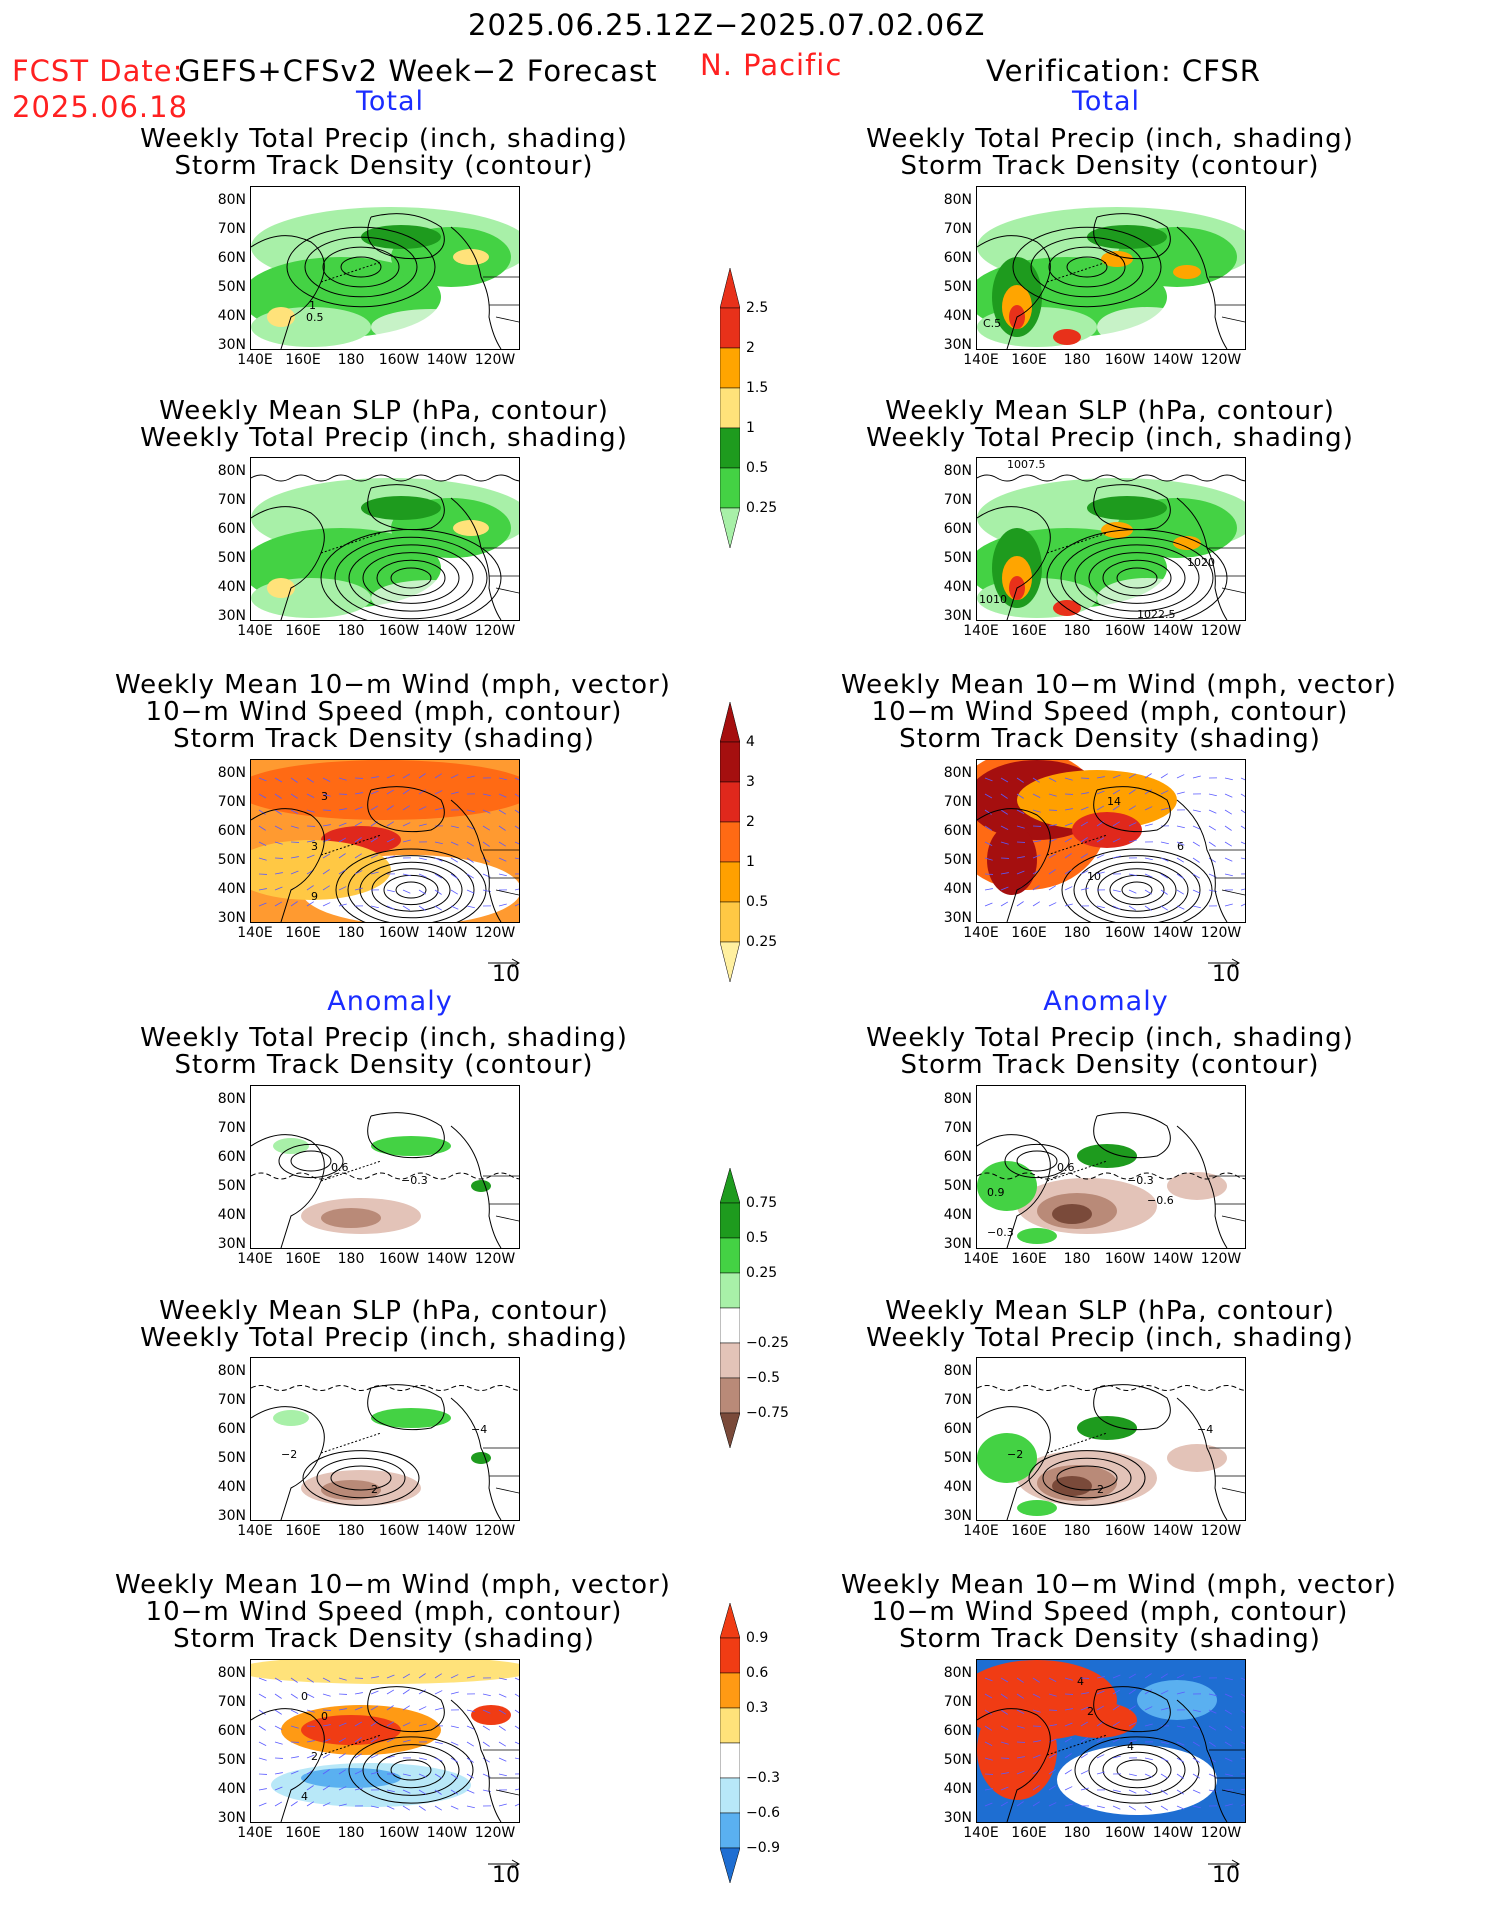  Describe the element at coordinates (730, 1865) in the screenshot. I see `colorbar-bottom-cap` at that location.